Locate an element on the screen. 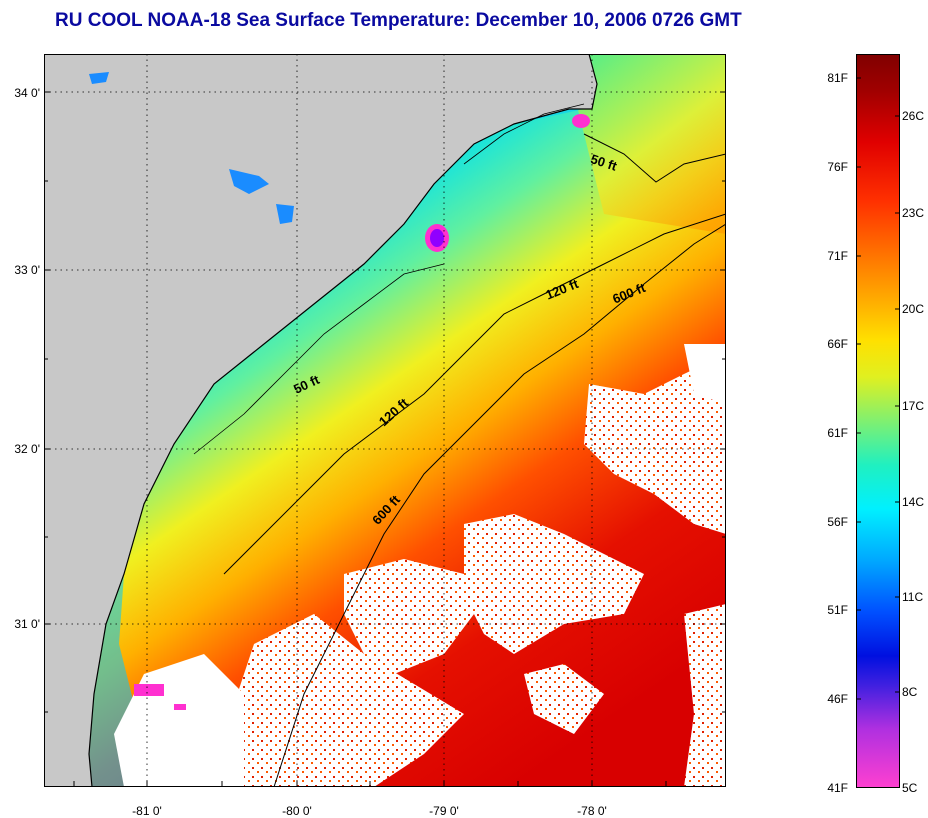  cbar-f-66: 66F is located at coordinates (837, 344).